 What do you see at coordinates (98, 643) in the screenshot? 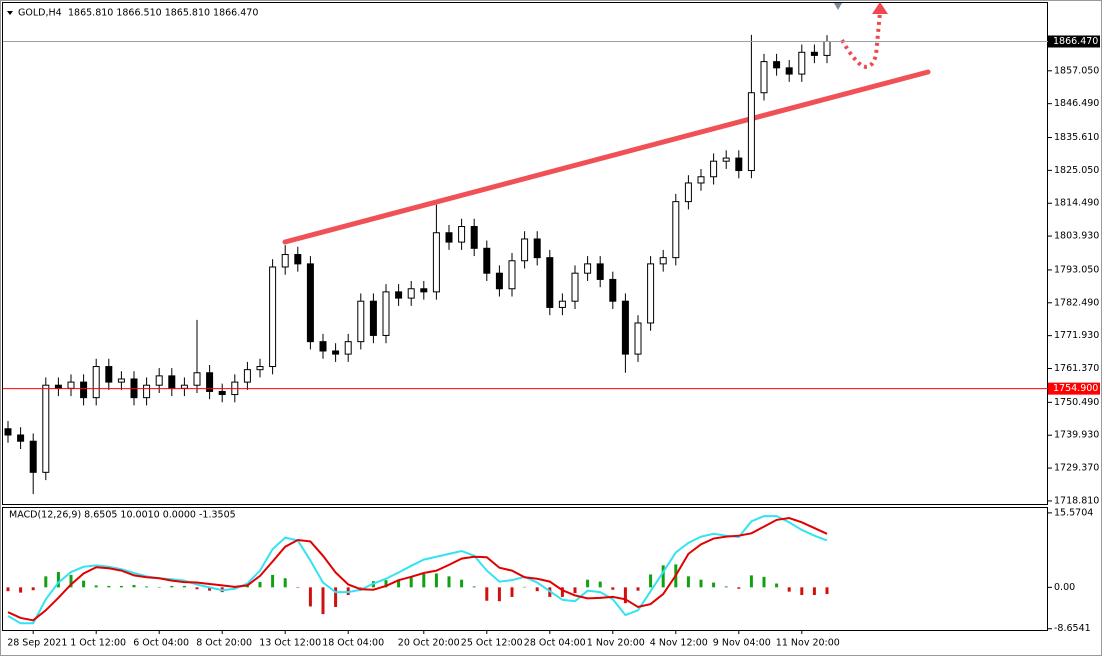
I see `x-tick-label: 1 Oct 12:00` at bounding box center [98, 643].